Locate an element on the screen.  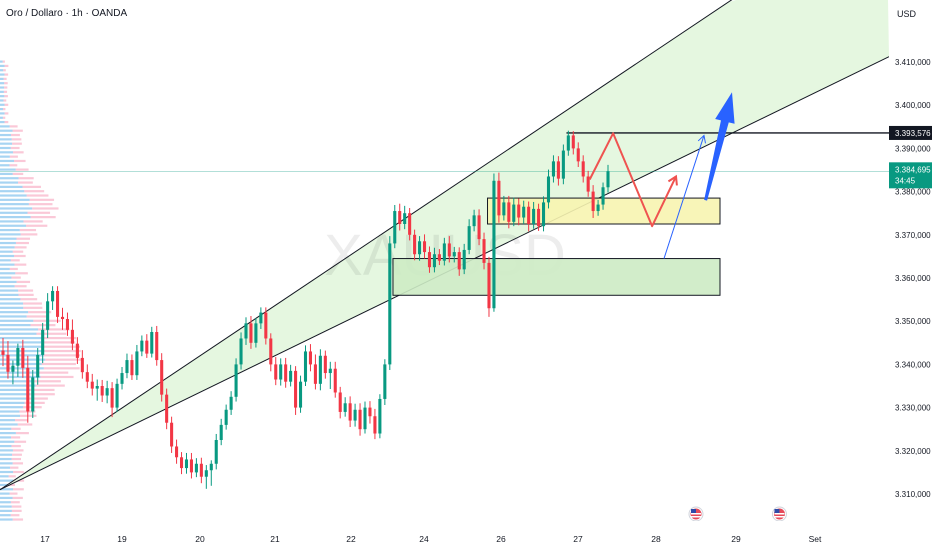
resistance-price-label: 3.393,576 is located at coordinates (913, 133).